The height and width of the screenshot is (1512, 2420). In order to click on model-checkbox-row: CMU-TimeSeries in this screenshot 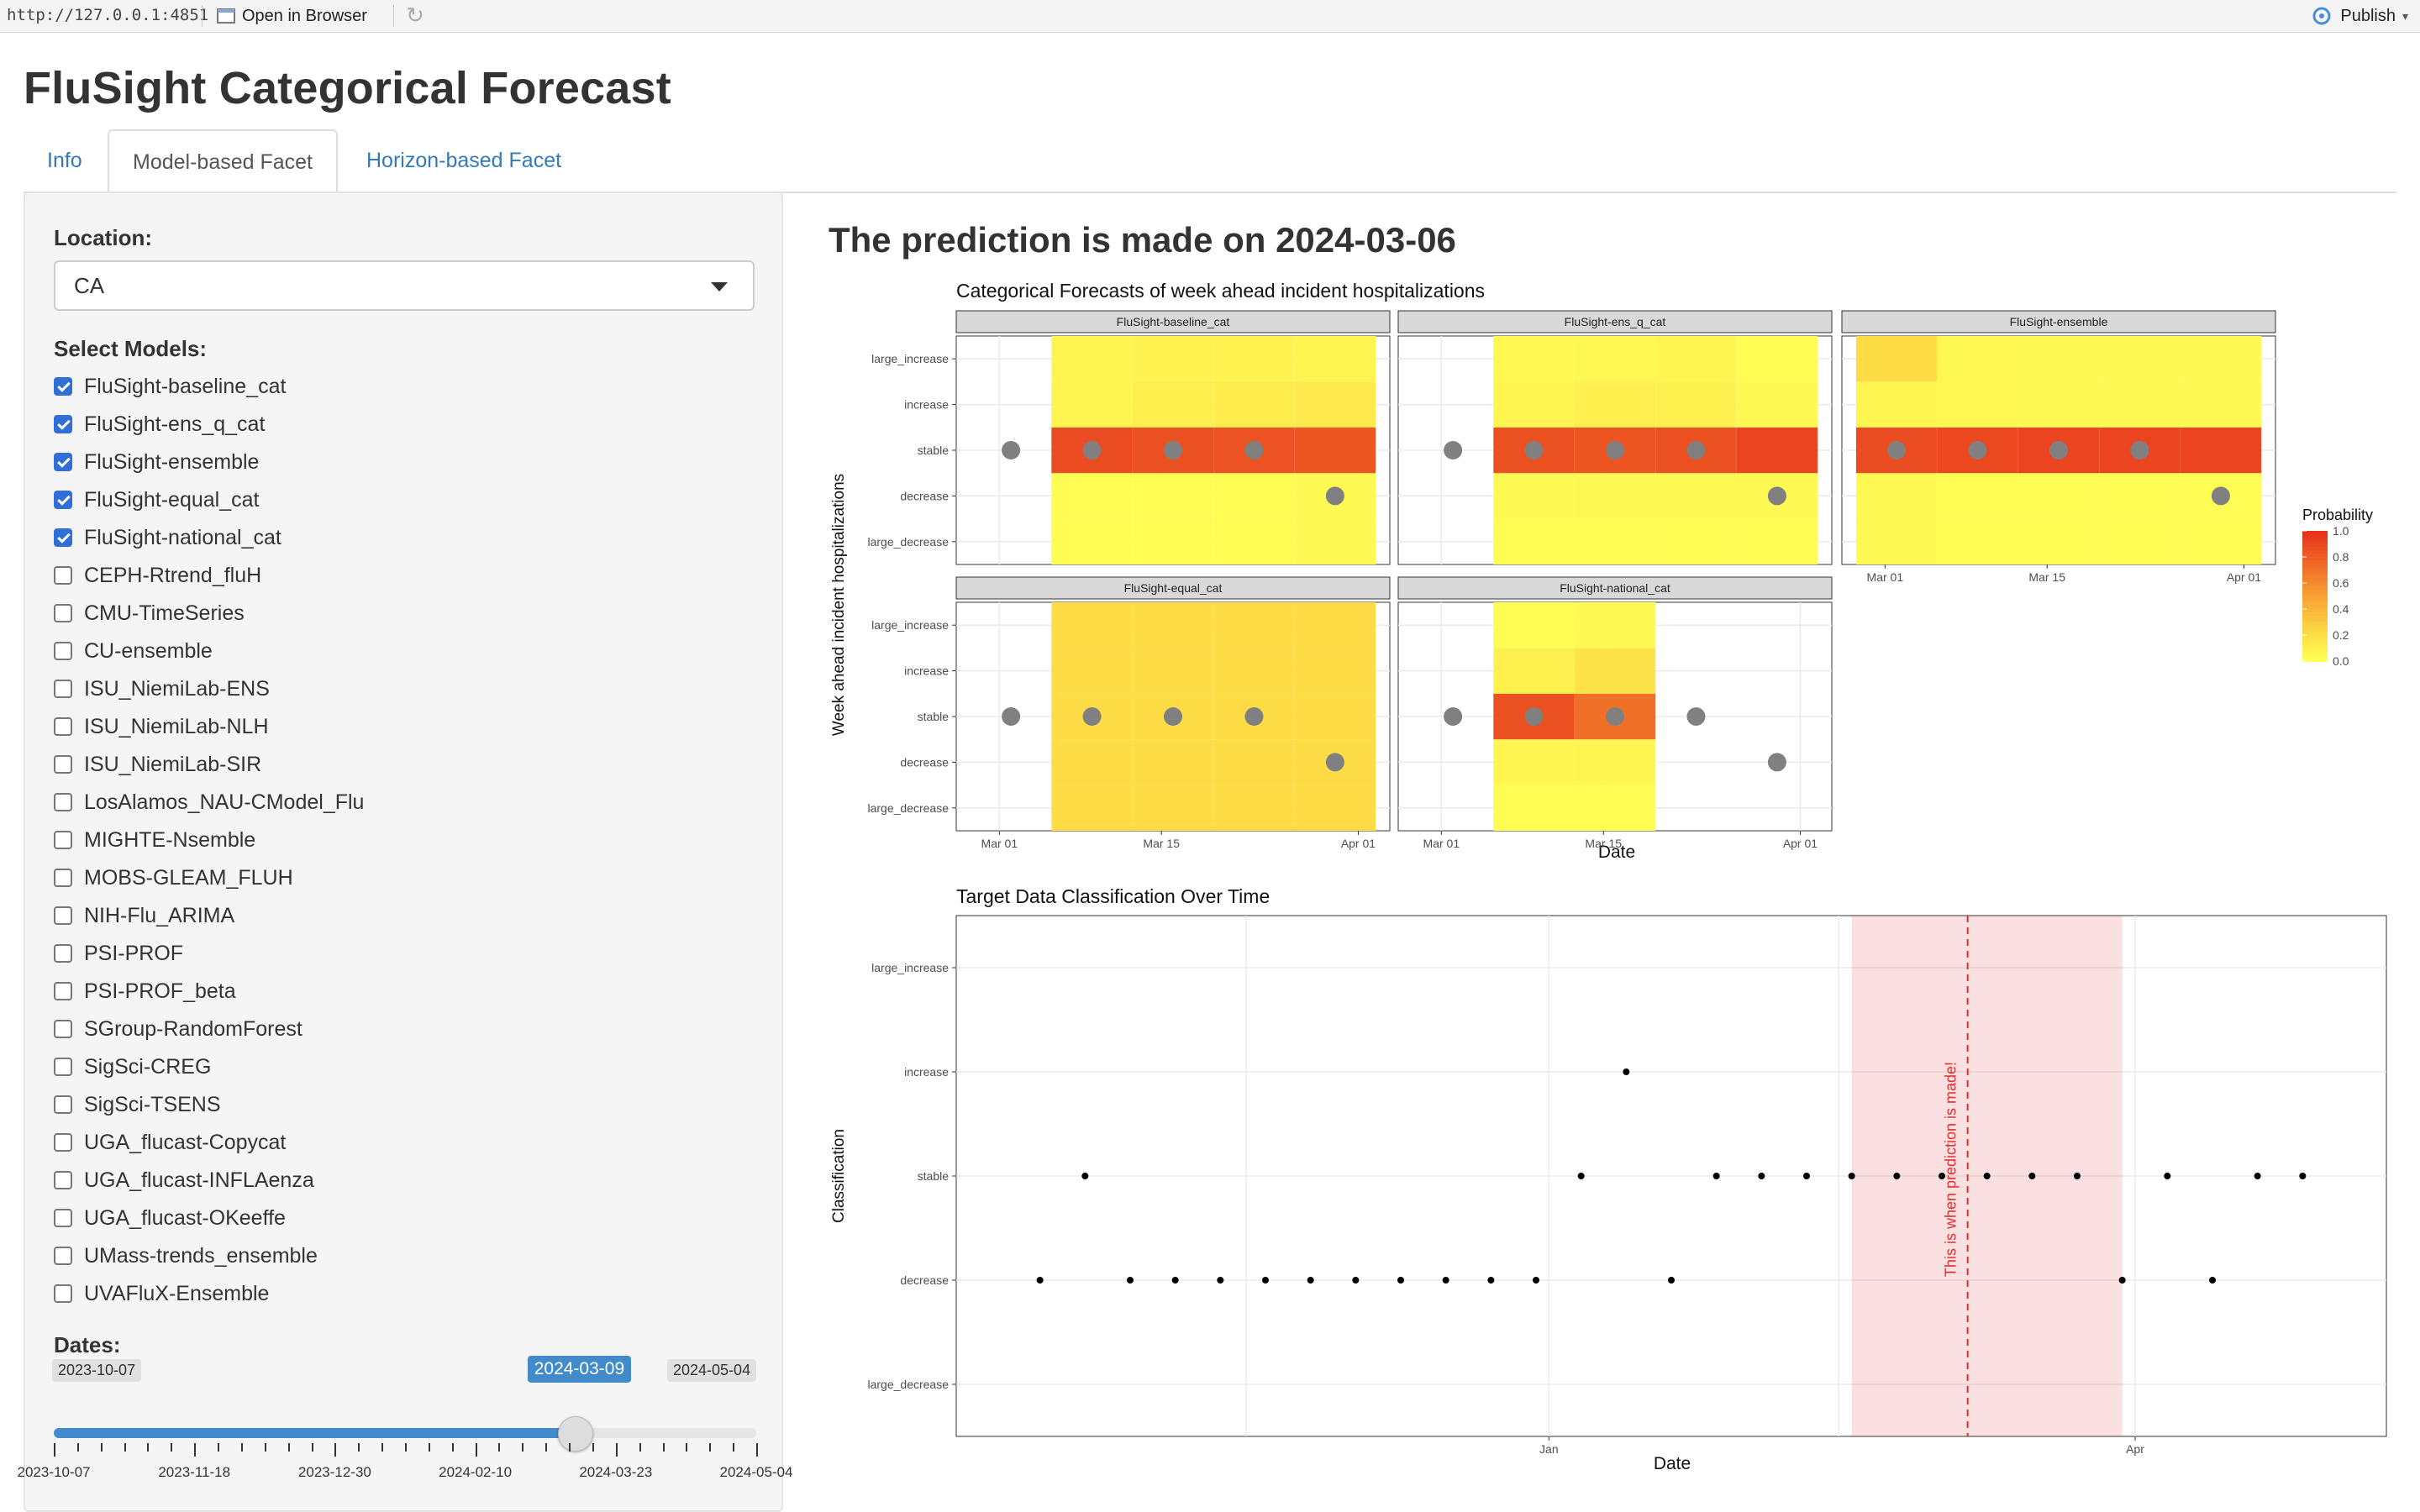, I will do `click(149, 613)`.